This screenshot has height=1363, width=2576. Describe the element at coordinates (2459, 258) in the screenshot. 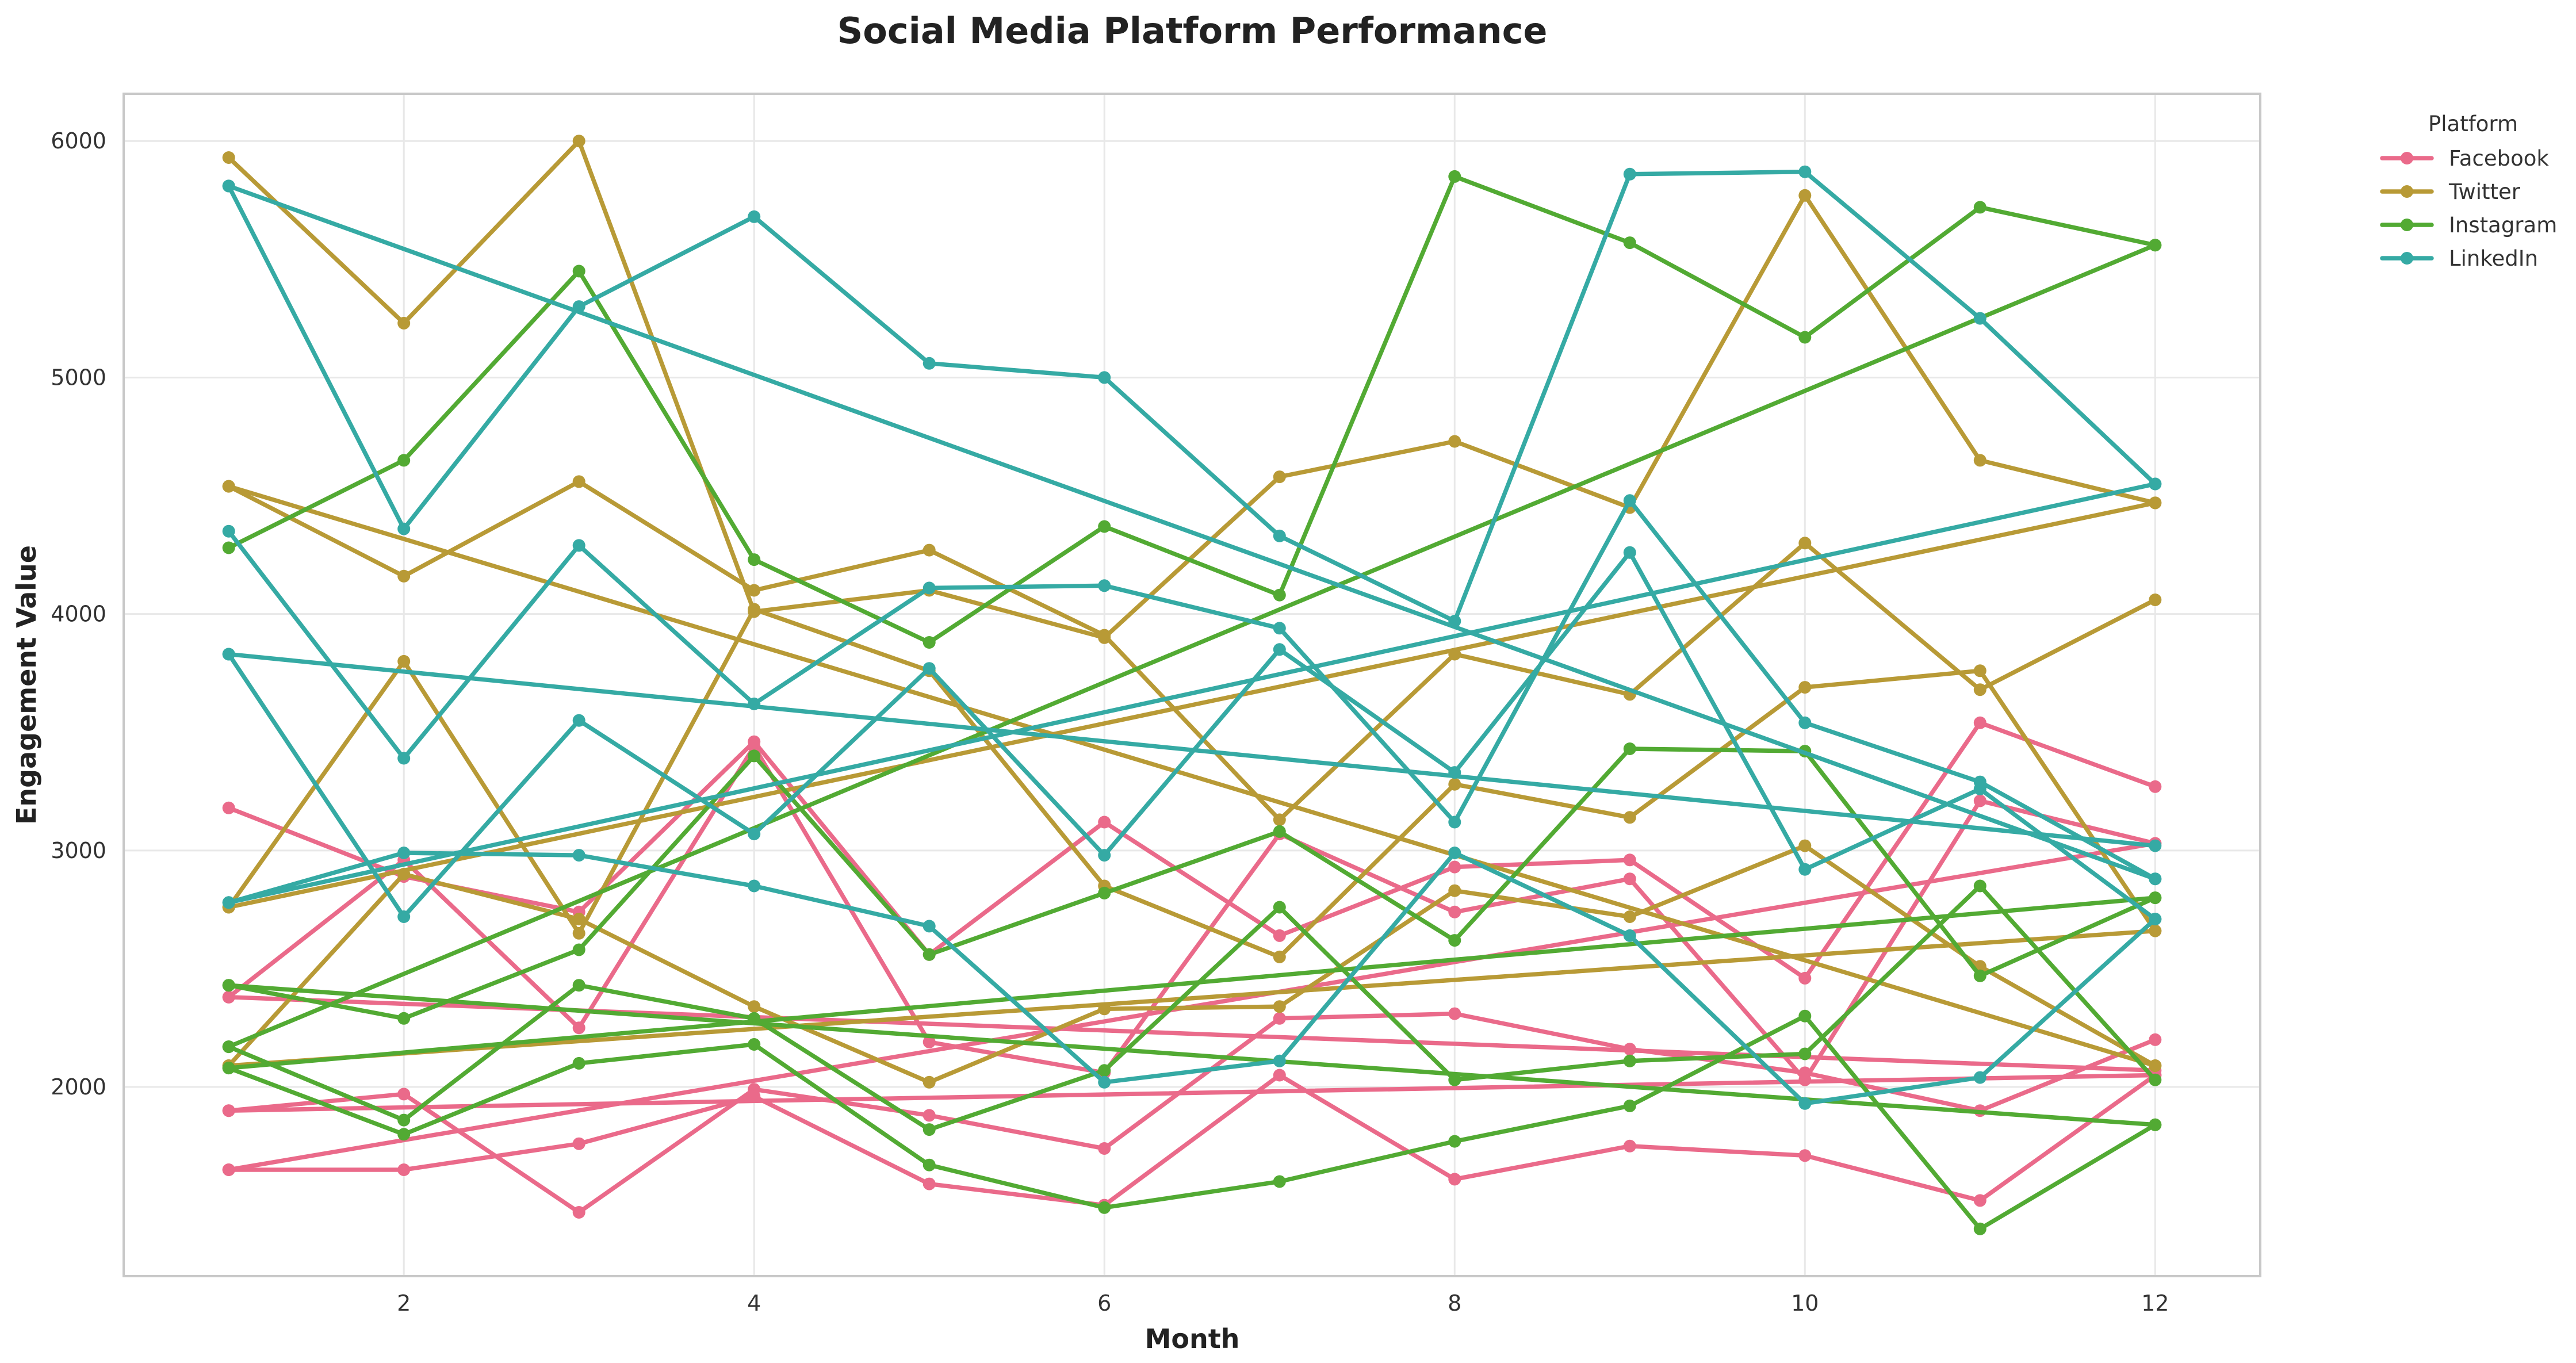

I see `legend-entry-linkedin: LinkedIn` at that location.